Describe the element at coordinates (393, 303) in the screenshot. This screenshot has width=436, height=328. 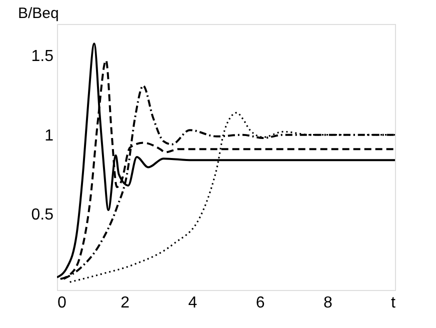
I see `x-tick-label: t` at that location.